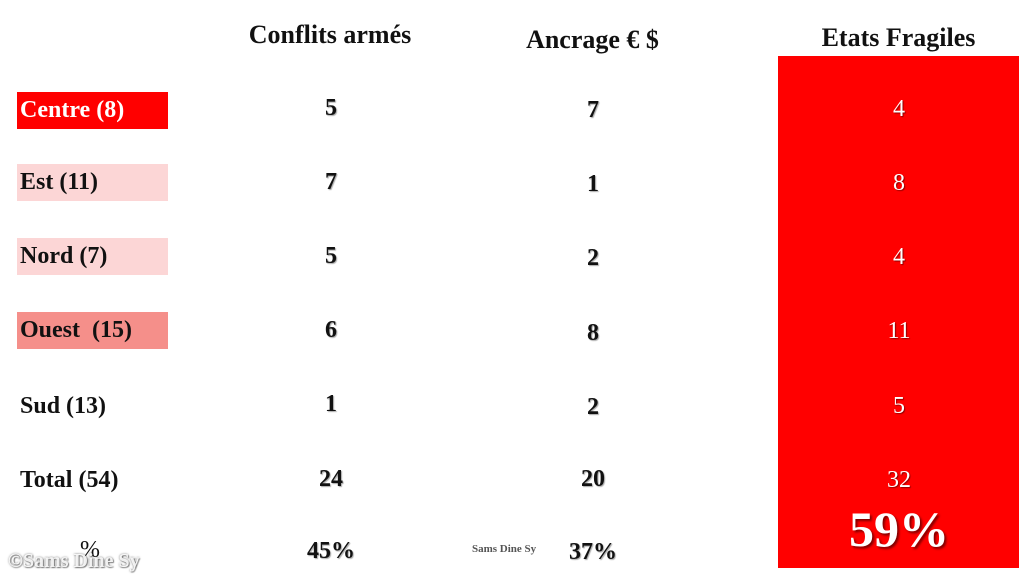  What do you see at coordinates (63, 406) in the screenshot?
I see `row-label-sud: Sud (13)` at bounding box center [63, 406].